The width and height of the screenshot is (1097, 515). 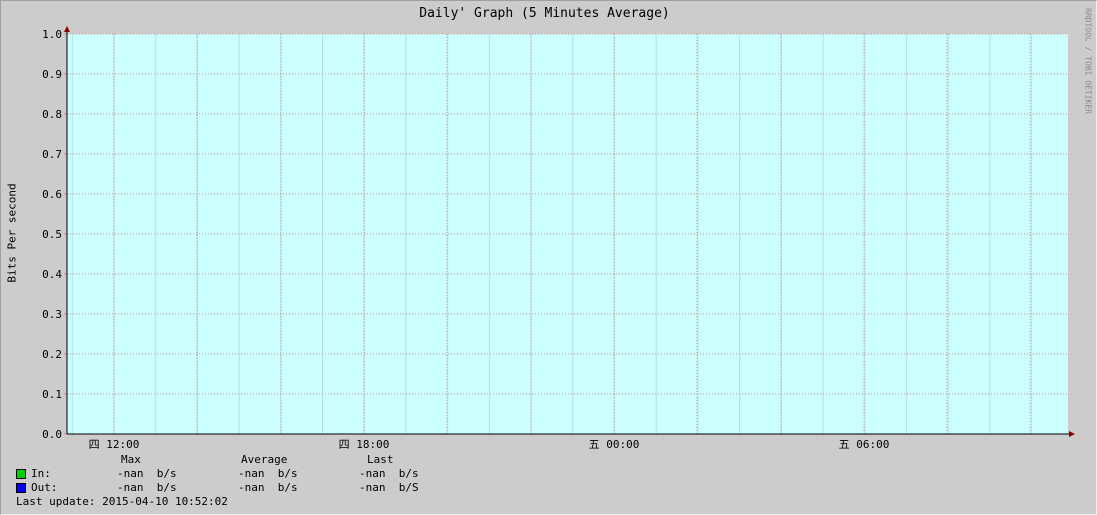 What do you see at coordinates (52, 154) in the screenshot?
I see `y-tick-label: 0.7` at bounding box center [52, 154].